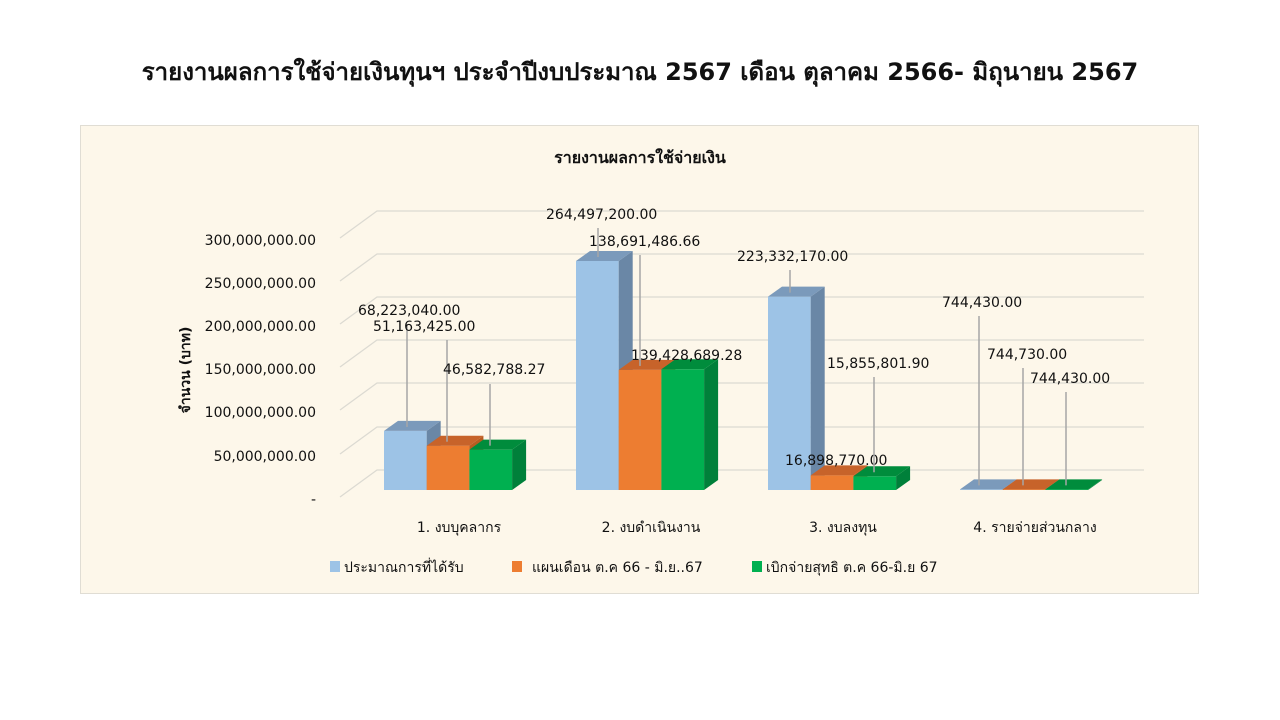  Describe the element at coordinates (409, 311) in the screenshot. I see `data-label: 68,223,040.00` at that location.